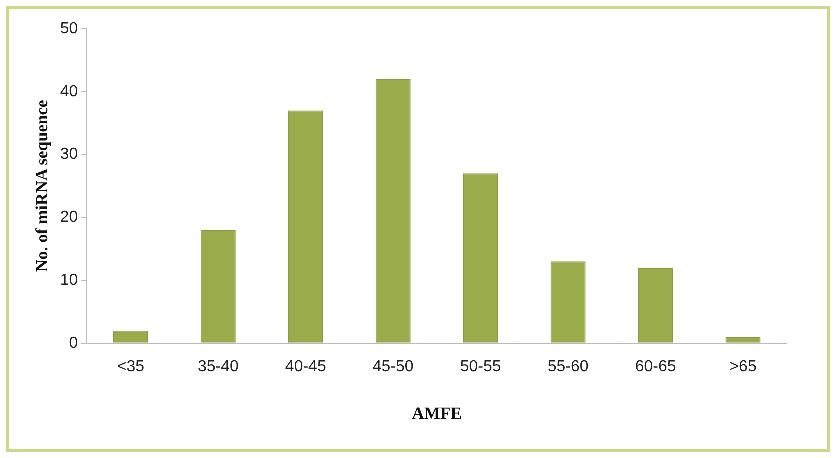  I want to click on y-tick-label: 40, so click(69, 91).